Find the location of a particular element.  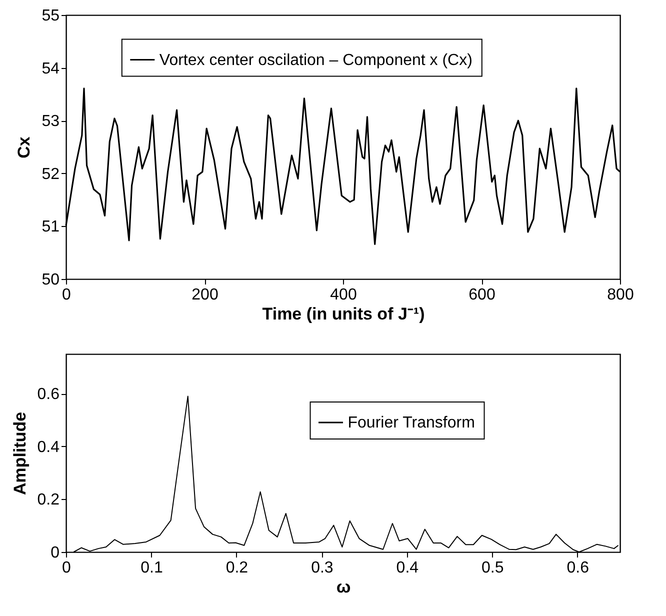

x-tick-label: 200 is located at coordinates (205, 295).